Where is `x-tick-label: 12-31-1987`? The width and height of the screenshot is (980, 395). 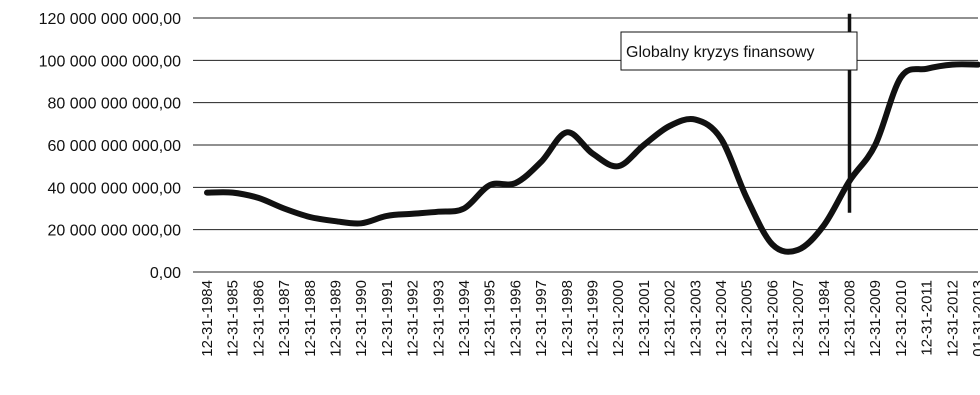
x-tick-label: 12-31-1987 is located at coordinates (284, 318).